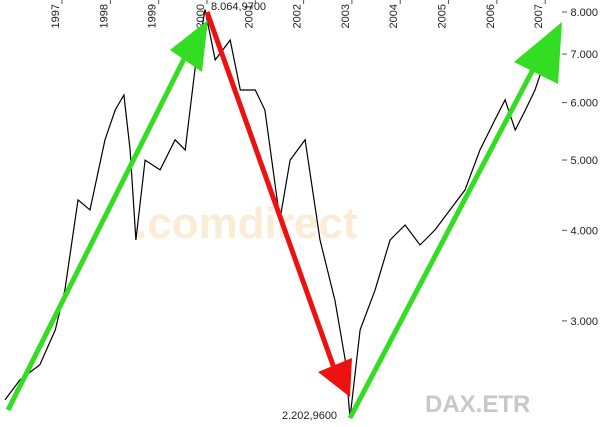 This screenshot has width=603, height=427. I want to click on y-tick-label: 8.000, so click(584, 13).